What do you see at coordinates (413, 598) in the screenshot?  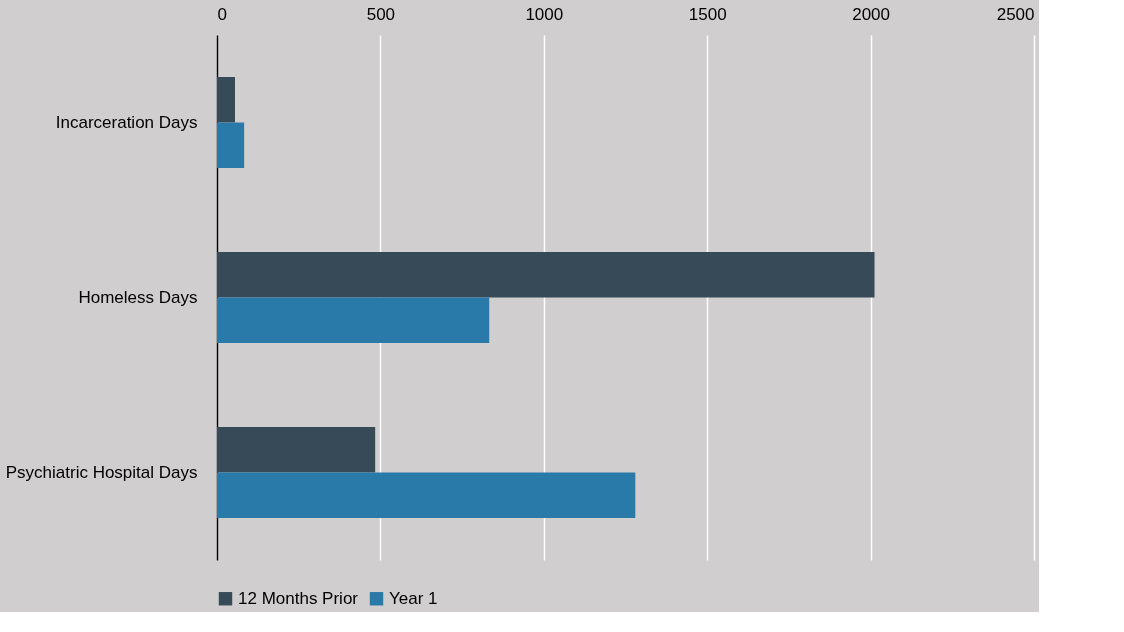 I see `legend-label: Year 1` at bounding box center [413, 598].